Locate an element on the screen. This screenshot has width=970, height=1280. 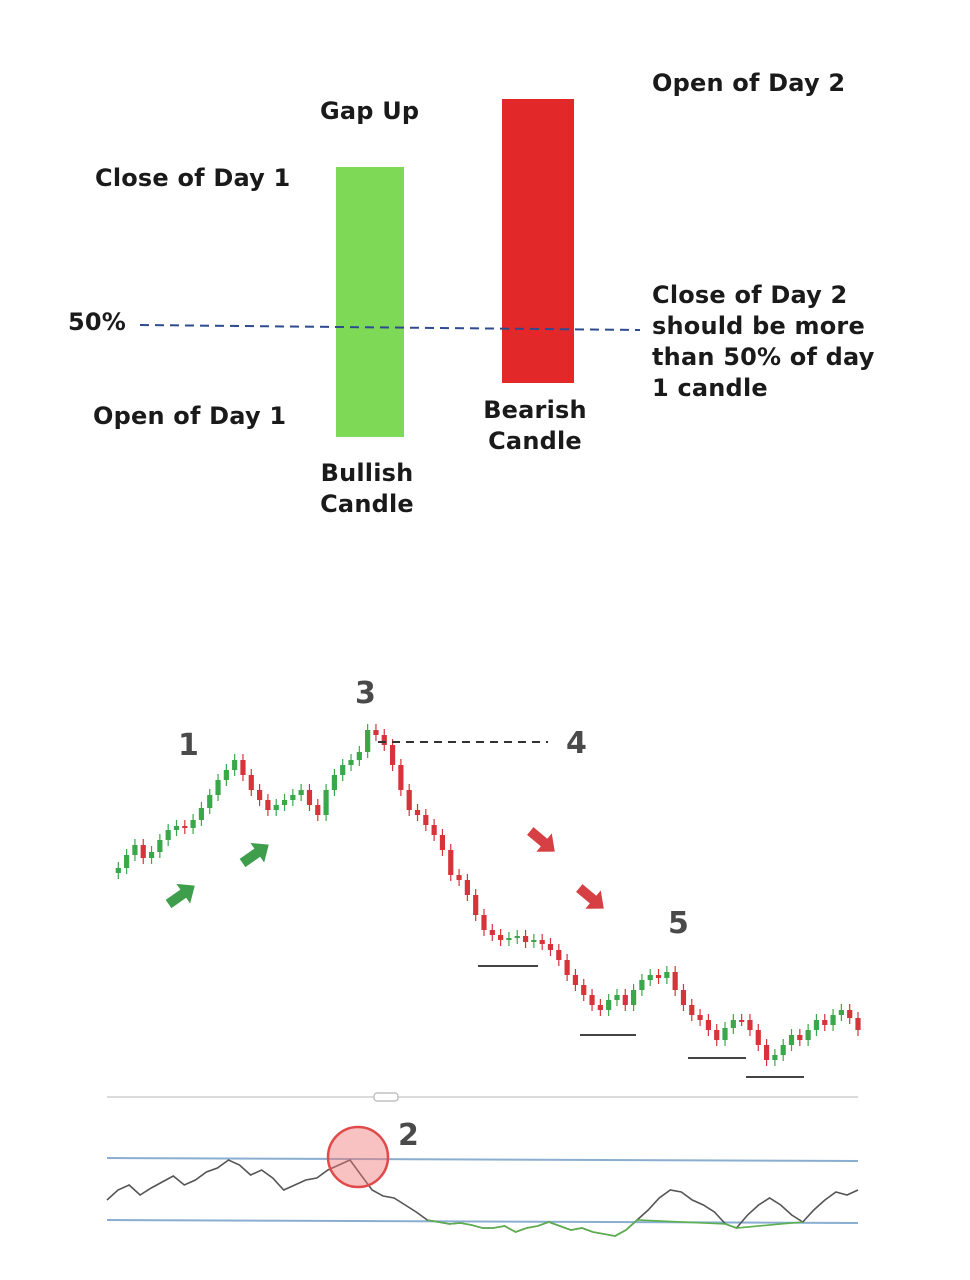
rule-line-3: than 50% of day is located at coordinates (763, 357).